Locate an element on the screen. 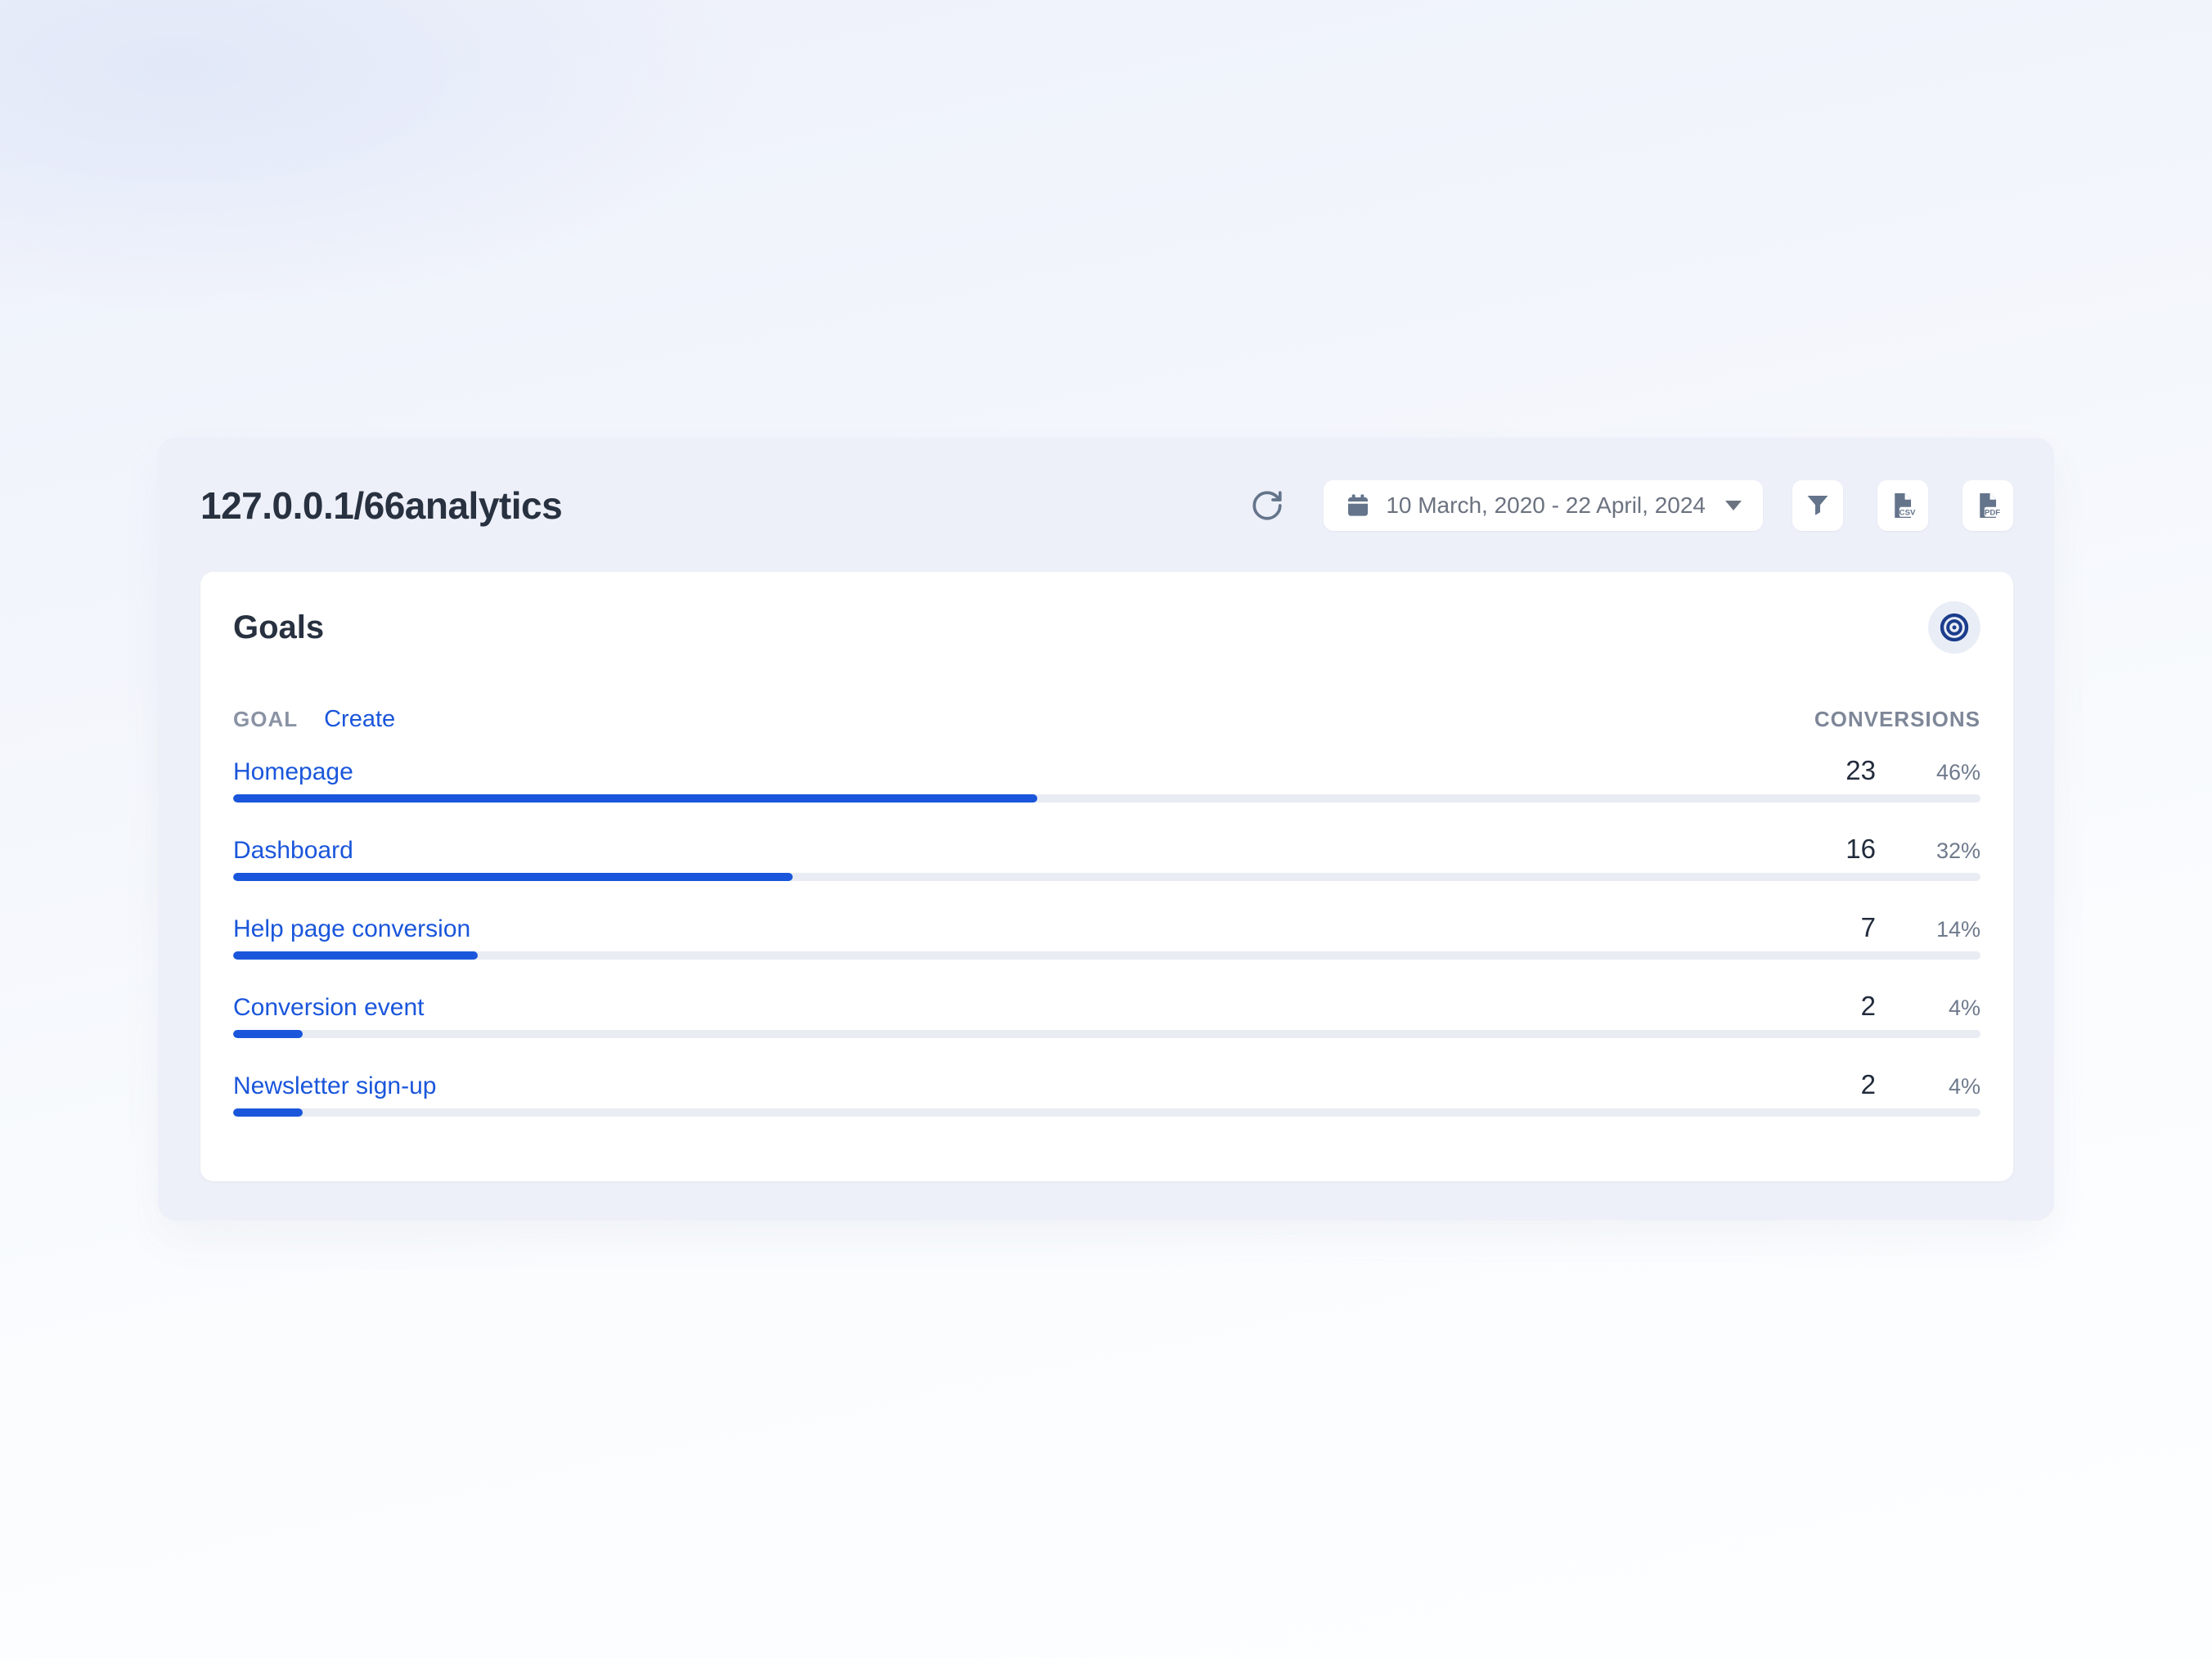 The height and width of the screenshot is (1659, 2212). calendar-icon is located at coordinates (1358, 505).